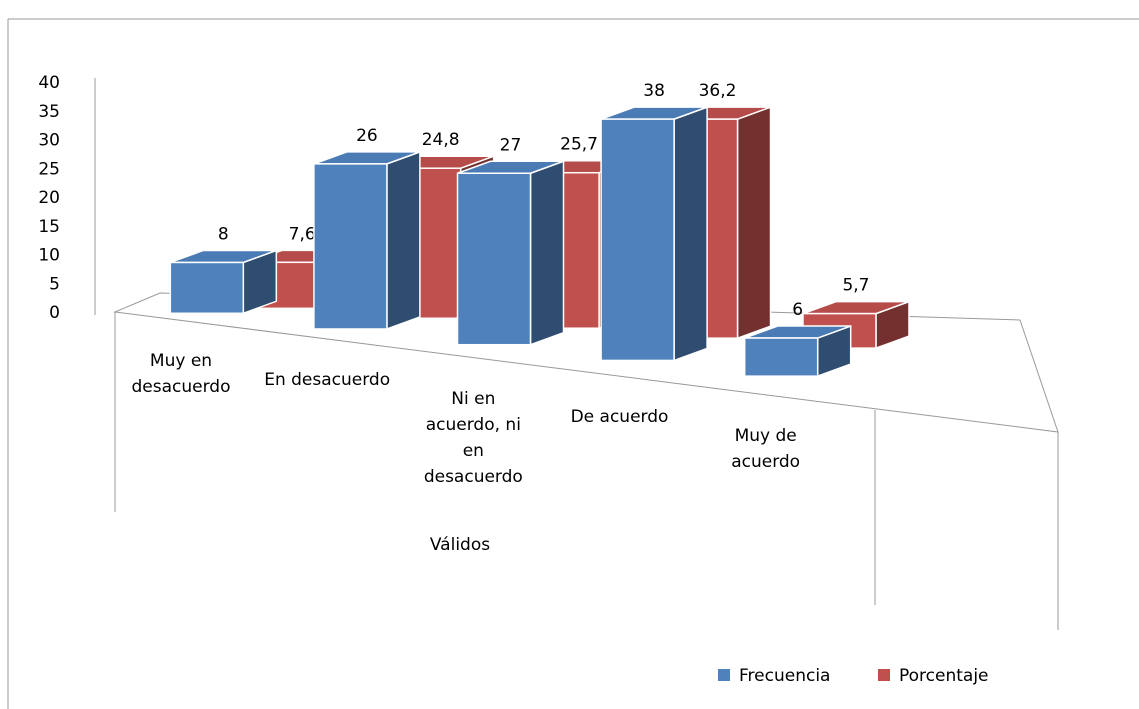  What do you see at coordinates (654, 91) in the screenshot?
I see `value-label: 38` at bounding box center [654, 91].